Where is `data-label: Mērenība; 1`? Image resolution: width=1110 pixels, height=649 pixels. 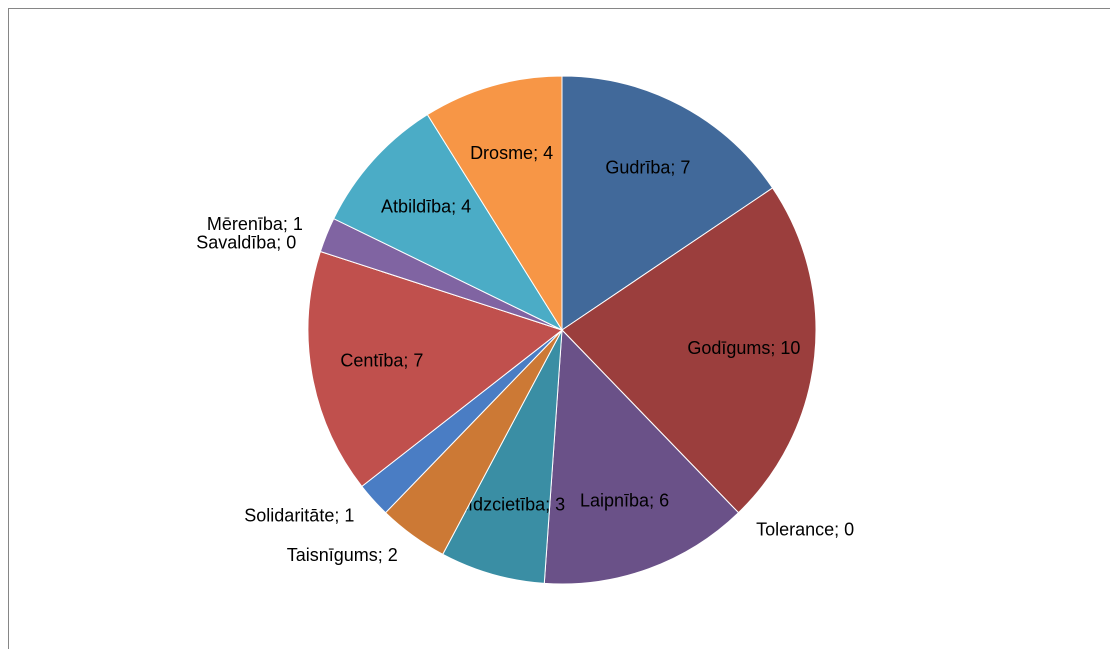 data-label: Mērenība; 1 is located at coordinates (255, 224).